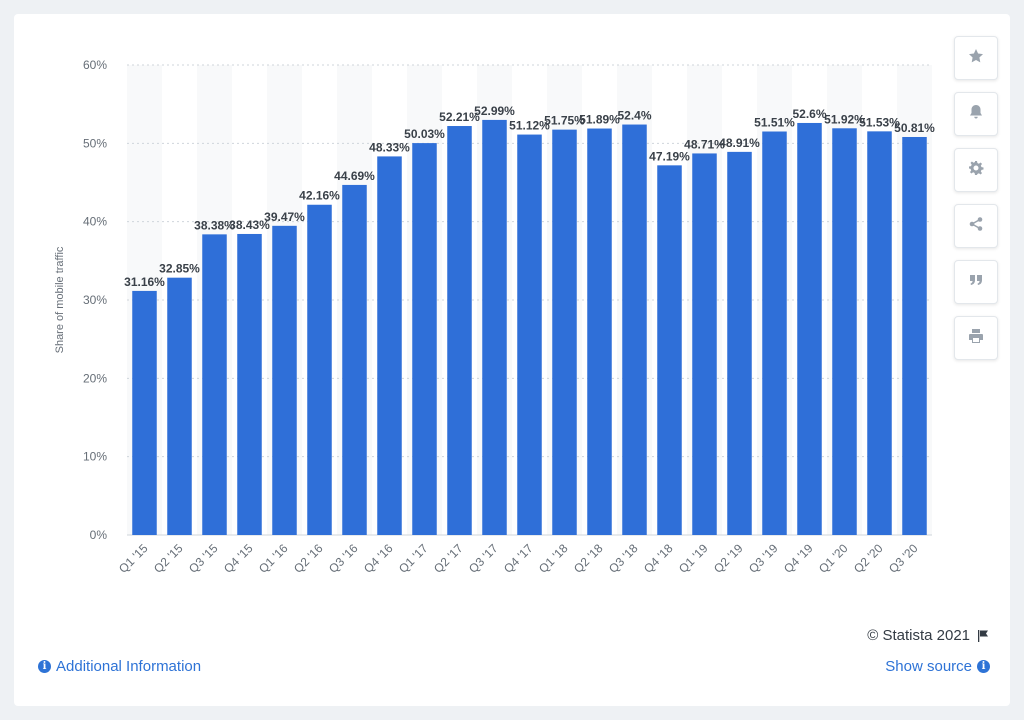 Image resolution: width=1024 pixels, height=720 pixels. Describe the element at coordinates (976, 282) in the screenshot. I see `cite-button` at that location.